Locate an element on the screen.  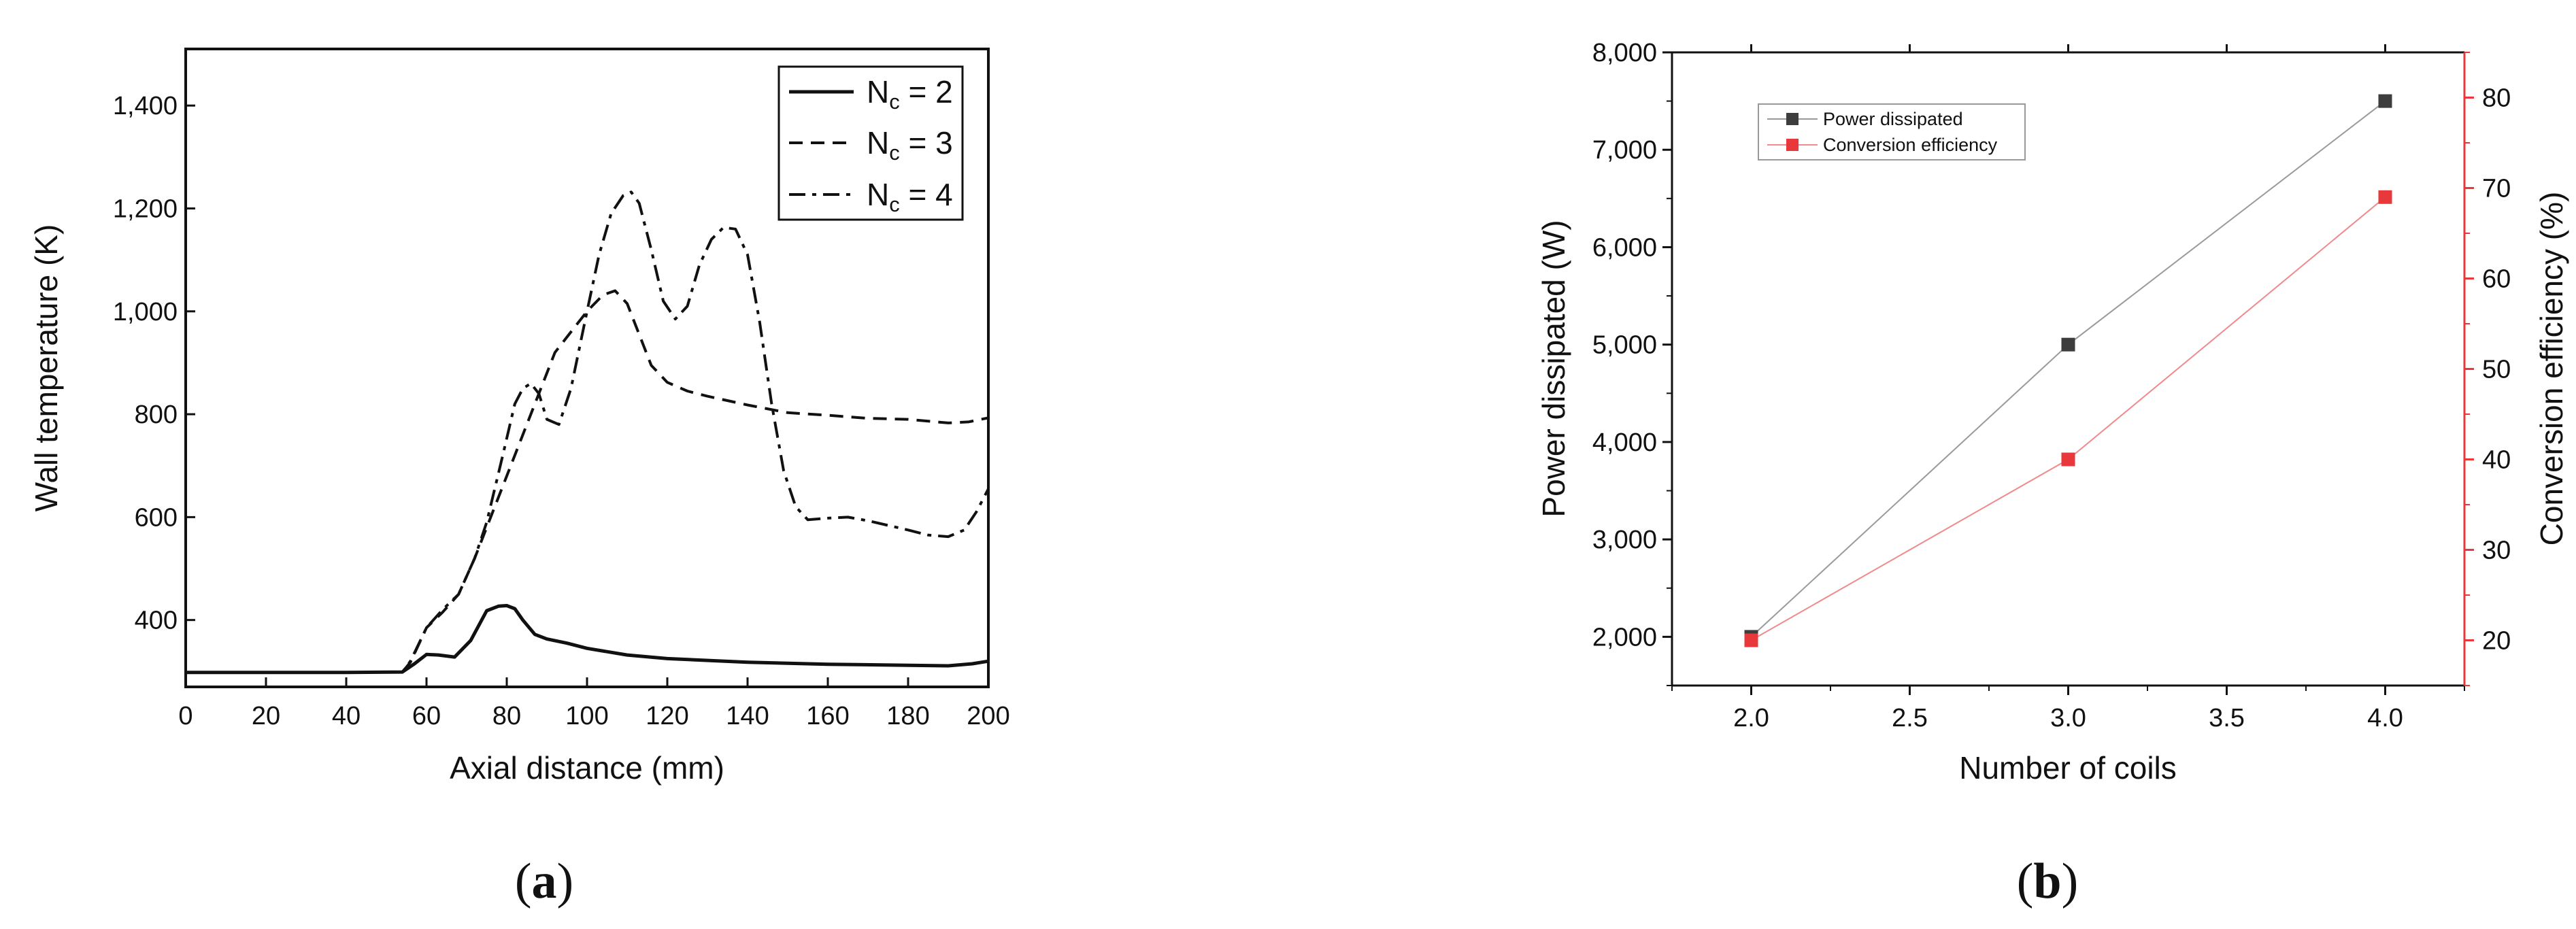
chart-b-legend-box is located at coordinates (1892, 132).